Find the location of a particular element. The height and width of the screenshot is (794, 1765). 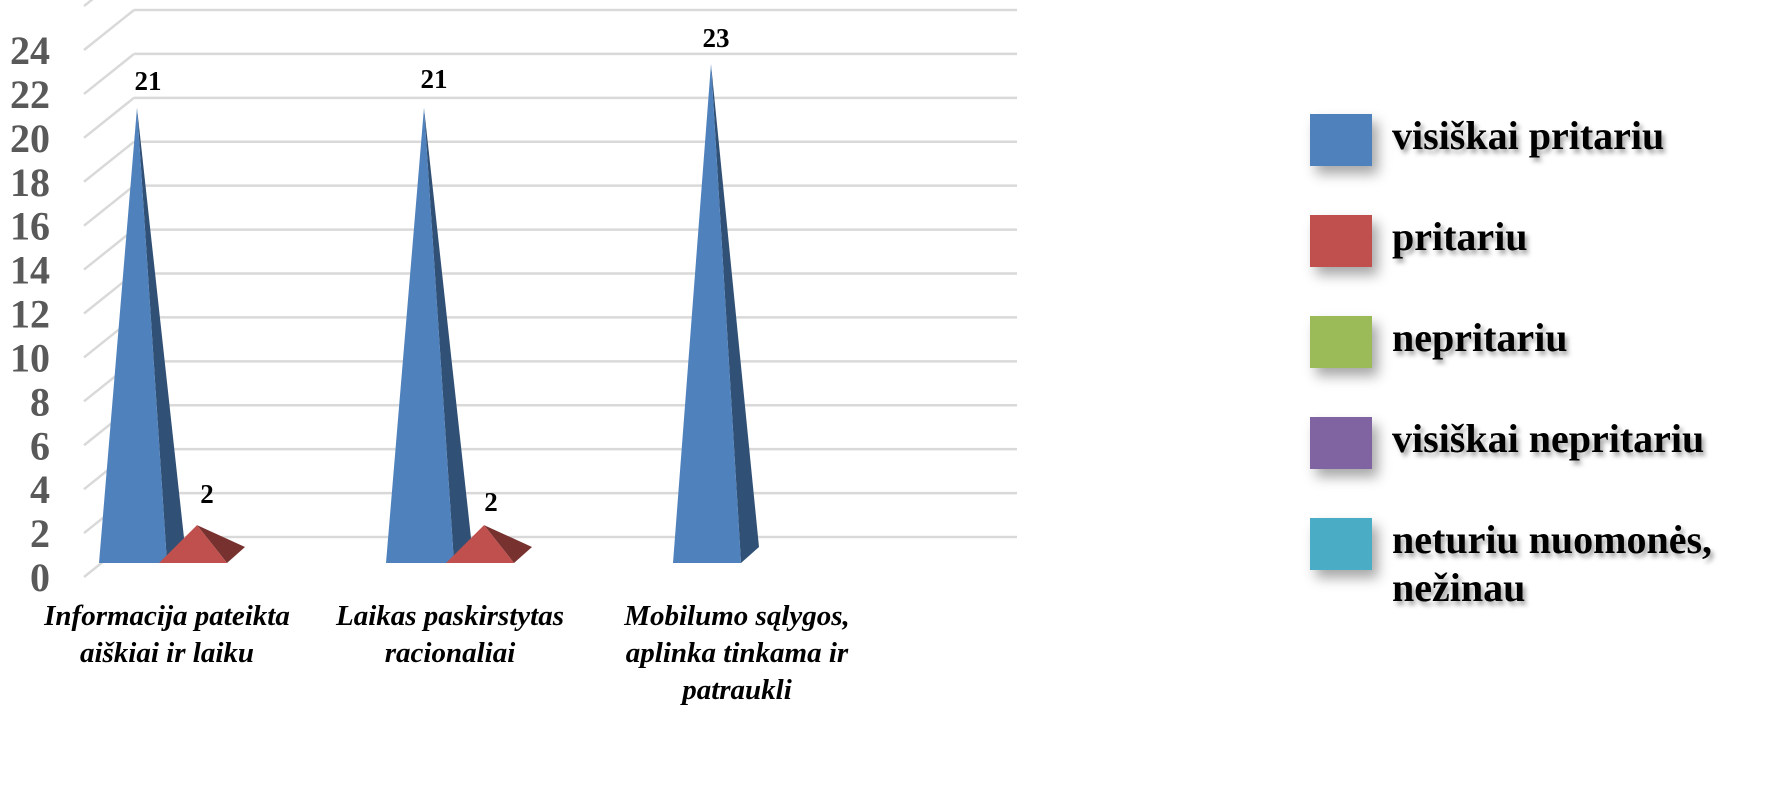

legend-item: nepritariu is located at coordinates (1535, 354).